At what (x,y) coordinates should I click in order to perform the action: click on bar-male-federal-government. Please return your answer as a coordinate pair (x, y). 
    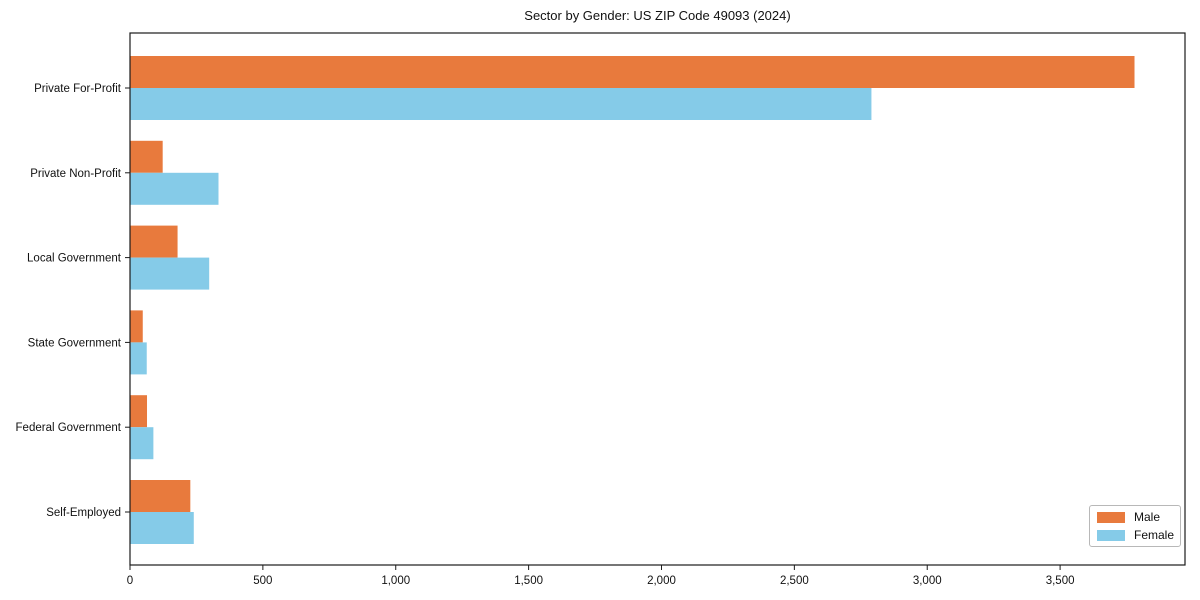
    Looking at the image, I should click on (139, 411).